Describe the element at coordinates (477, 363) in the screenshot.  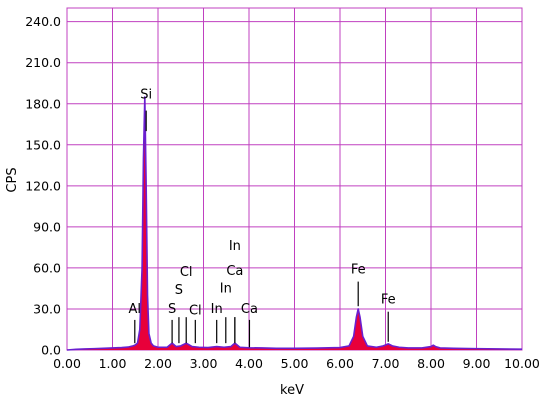
I see `x-tick-label: 9.00` at that location.